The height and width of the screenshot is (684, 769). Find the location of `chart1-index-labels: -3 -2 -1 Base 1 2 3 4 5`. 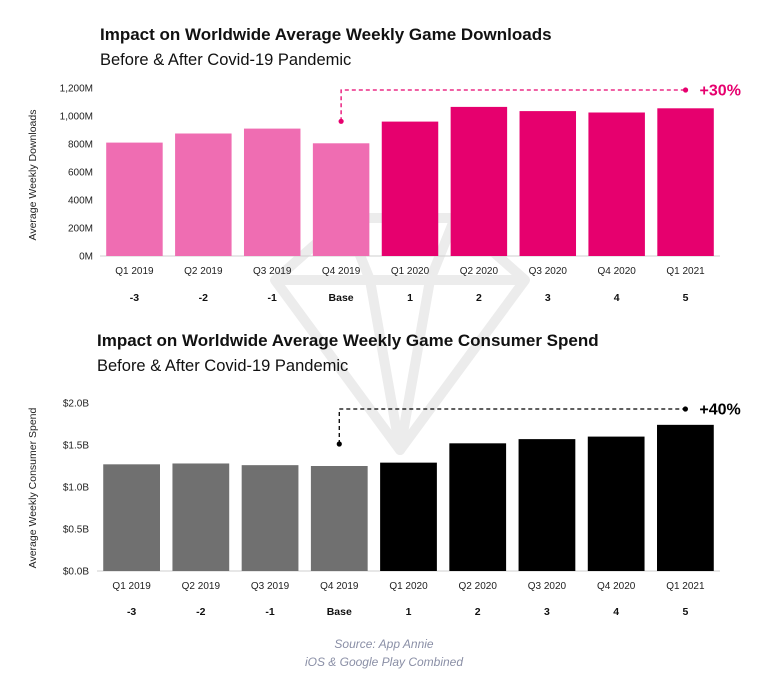

chart1-index-labels: -3 -2 -1 Base 1 2 3 4 5 is located at coordinates (409, 298).